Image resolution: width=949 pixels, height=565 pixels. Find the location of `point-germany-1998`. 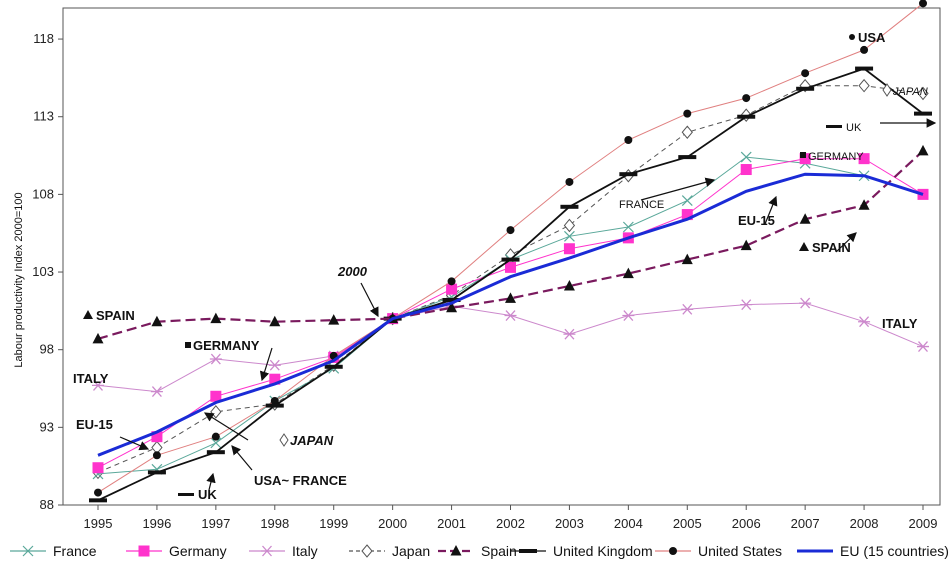

point-germany-1998 is located at coordinates (275, 379).